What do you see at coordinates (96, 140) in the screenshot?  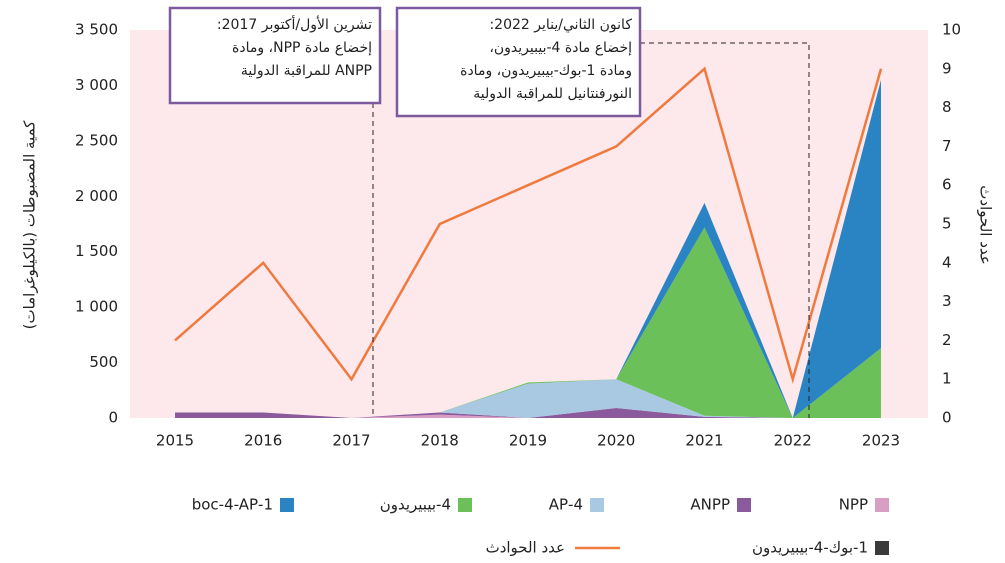 I see `y-tick-label: 2 500` at bounding box center [96, 140].